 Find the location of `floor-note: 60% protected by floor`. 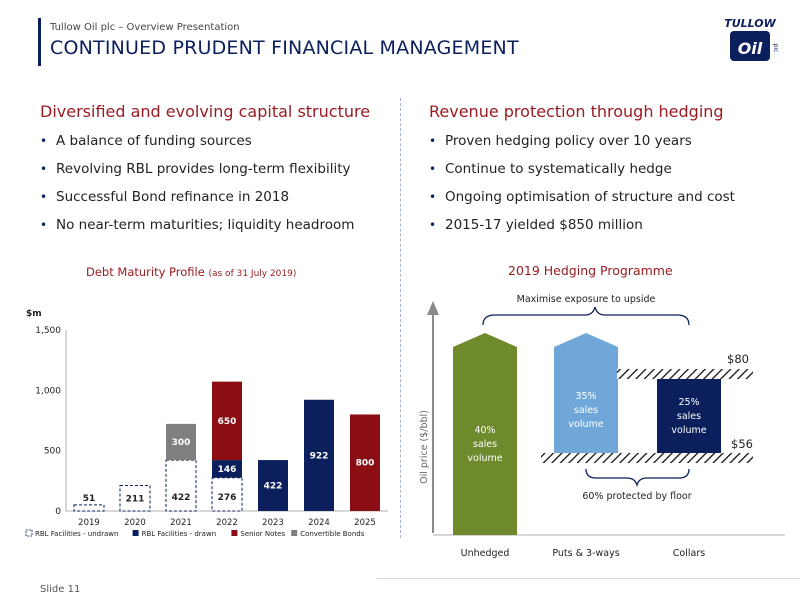

floor-note: 60% protected by floor is located at coordinates (636, 496).